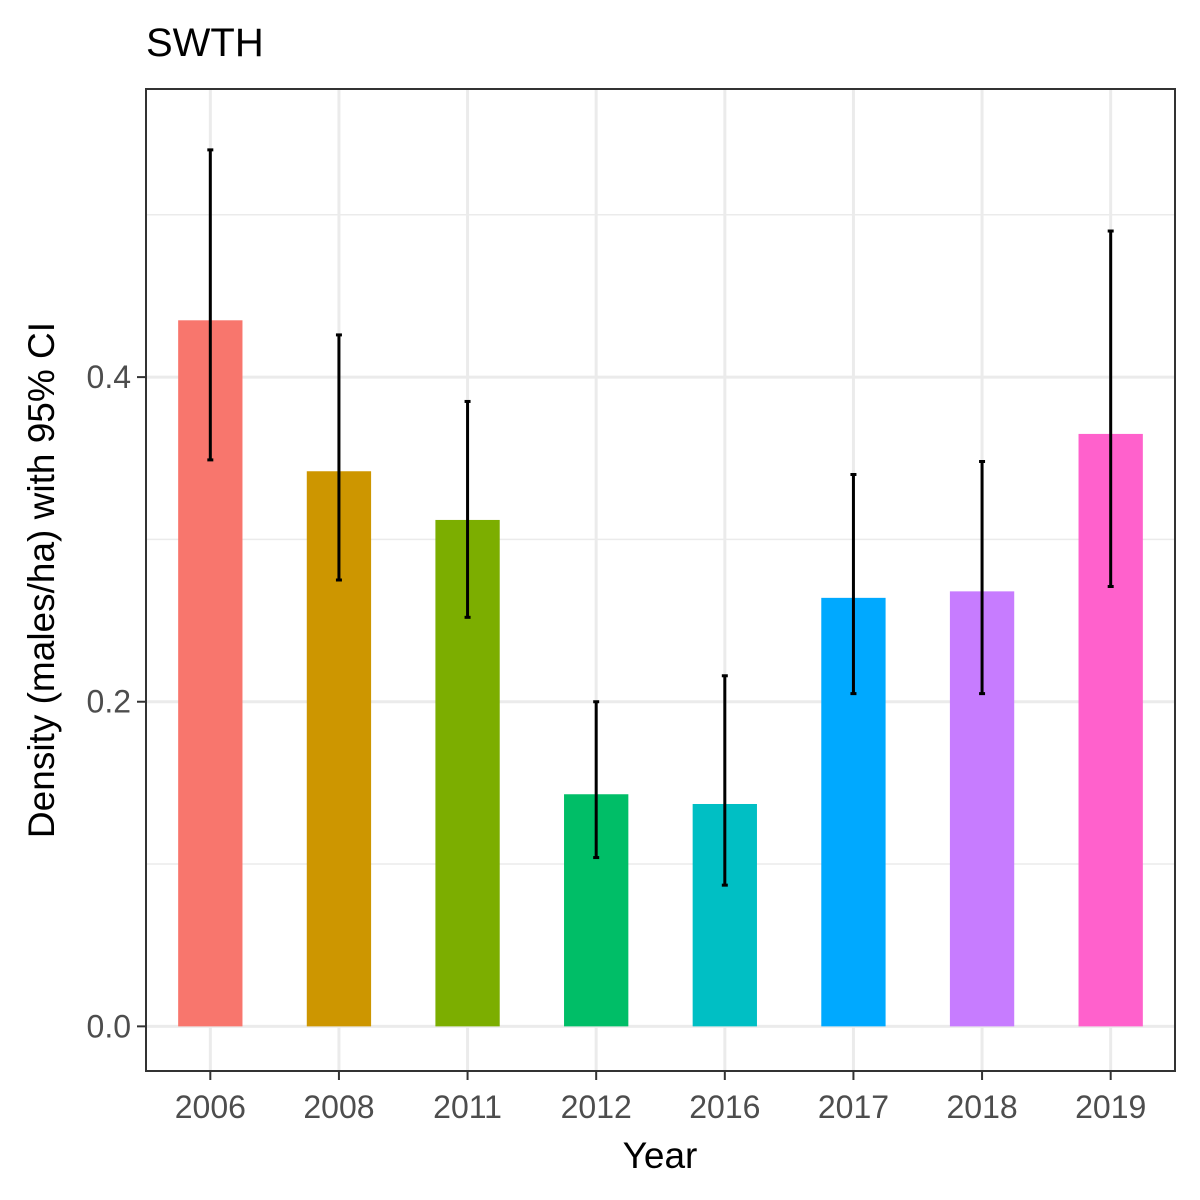  I want to click on x-tick-label: 2012, so click(596, 1107).